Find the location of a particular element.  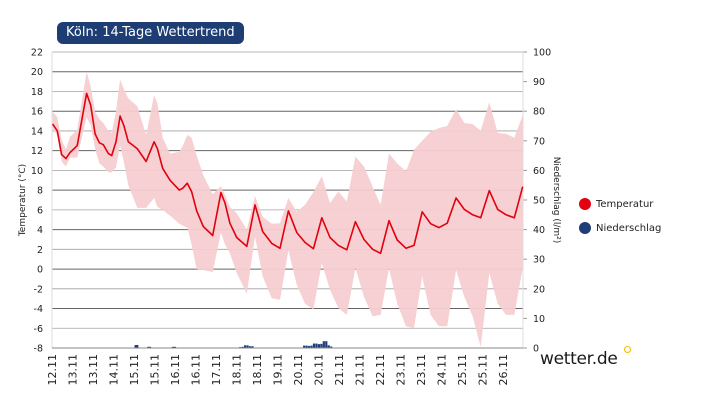

y-tick-label: 18 is located at coordinates (37, 92).